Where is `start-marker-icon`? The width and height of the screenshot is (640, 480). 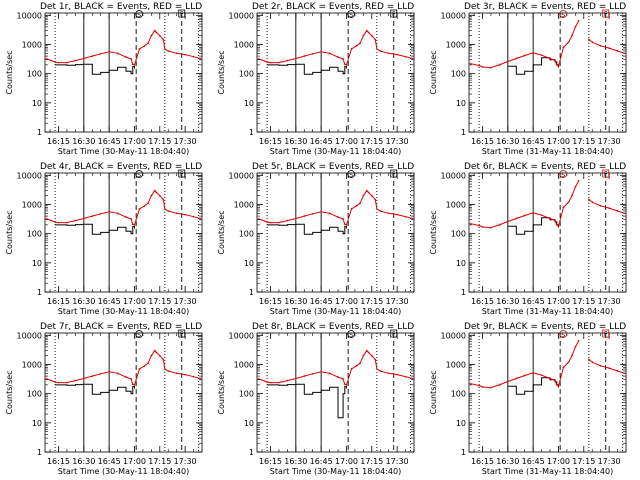
start-marker-icon is located at coordinates (563, 174).